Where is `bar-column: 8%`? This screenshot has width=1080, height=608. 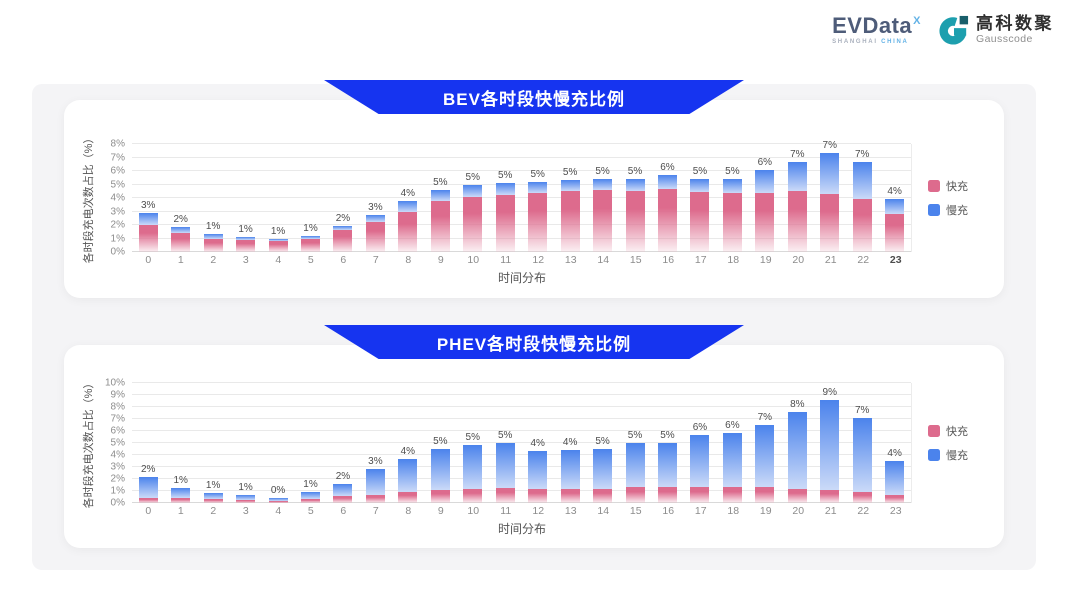 bar-column: 8% is located at coordinates (797, 443).